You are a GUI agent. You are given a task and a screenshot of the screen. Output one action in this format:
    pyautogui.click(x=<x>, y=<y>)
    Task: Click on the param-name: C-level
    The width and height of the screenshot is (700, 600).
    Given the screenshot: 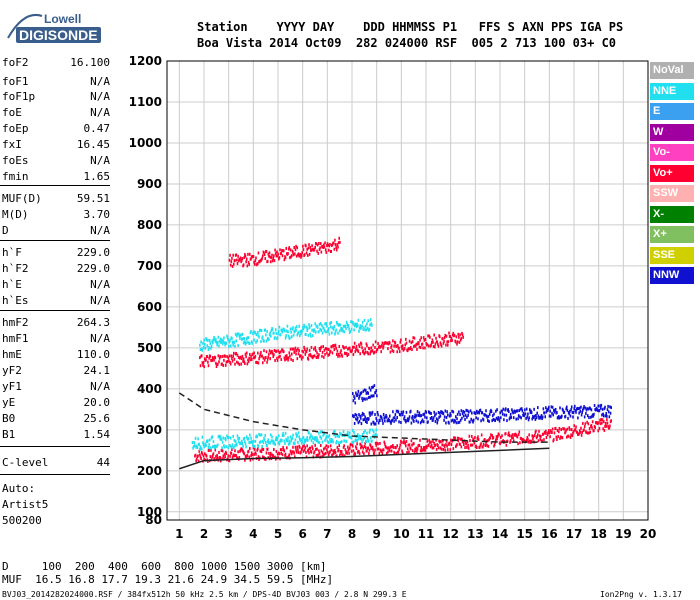 What is the action you would take?
    pyautogui.click(x=25, y=462)
    